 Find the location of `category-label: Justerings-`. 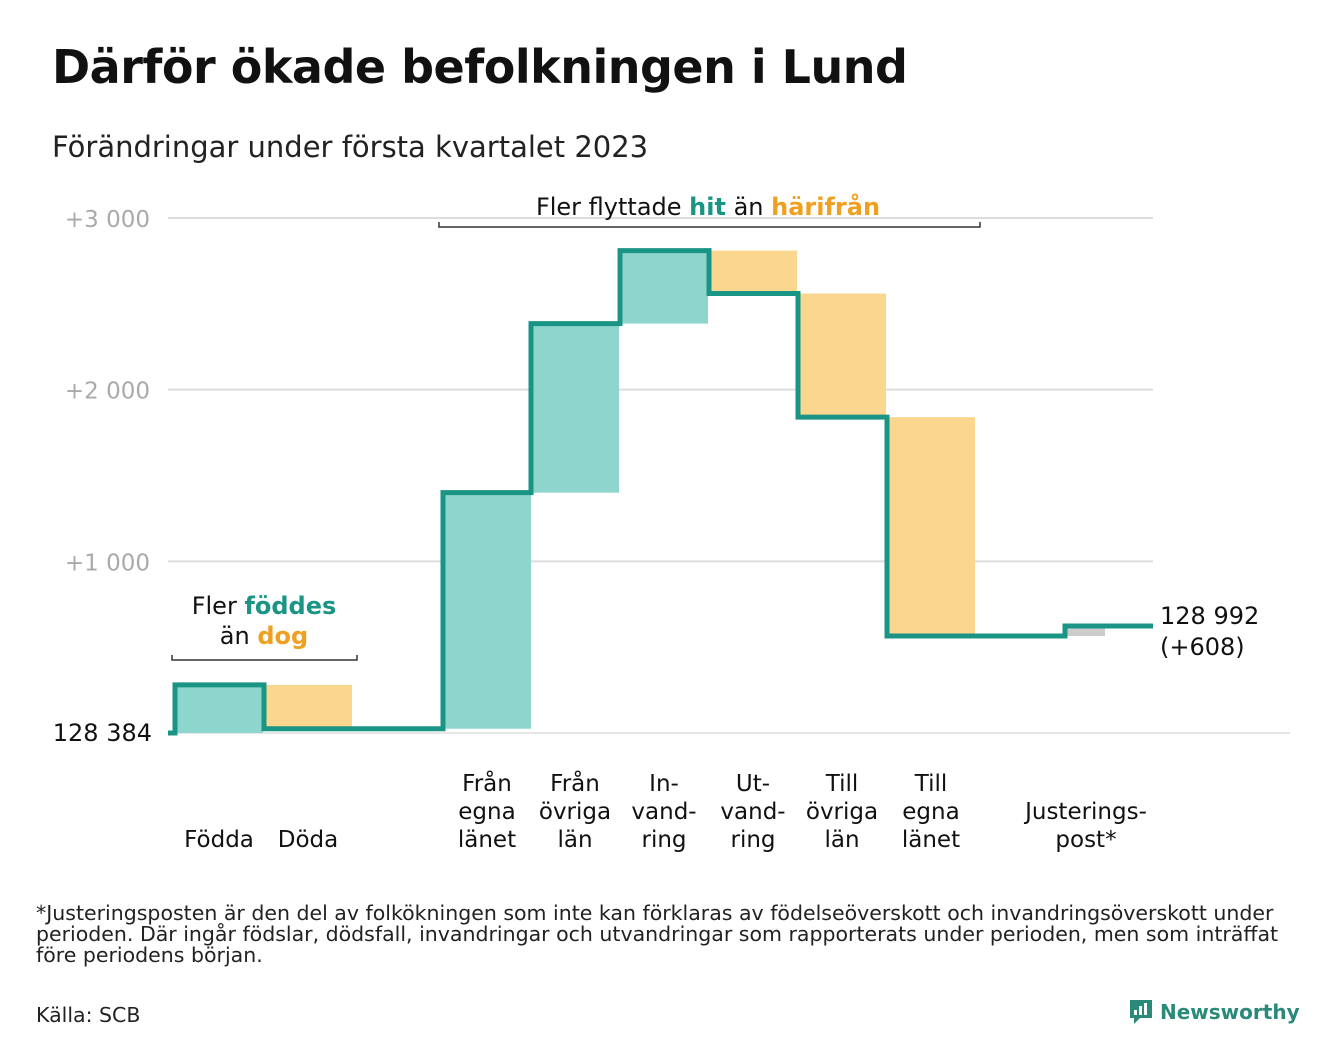

category-label: Justerings- is located at coordinates (1085, 812).